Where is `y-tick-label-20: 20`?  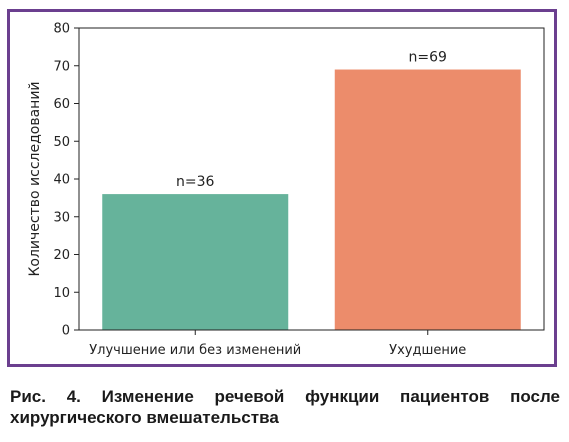
y-tick-label-20: 20 is located at coordinates (61, 255).